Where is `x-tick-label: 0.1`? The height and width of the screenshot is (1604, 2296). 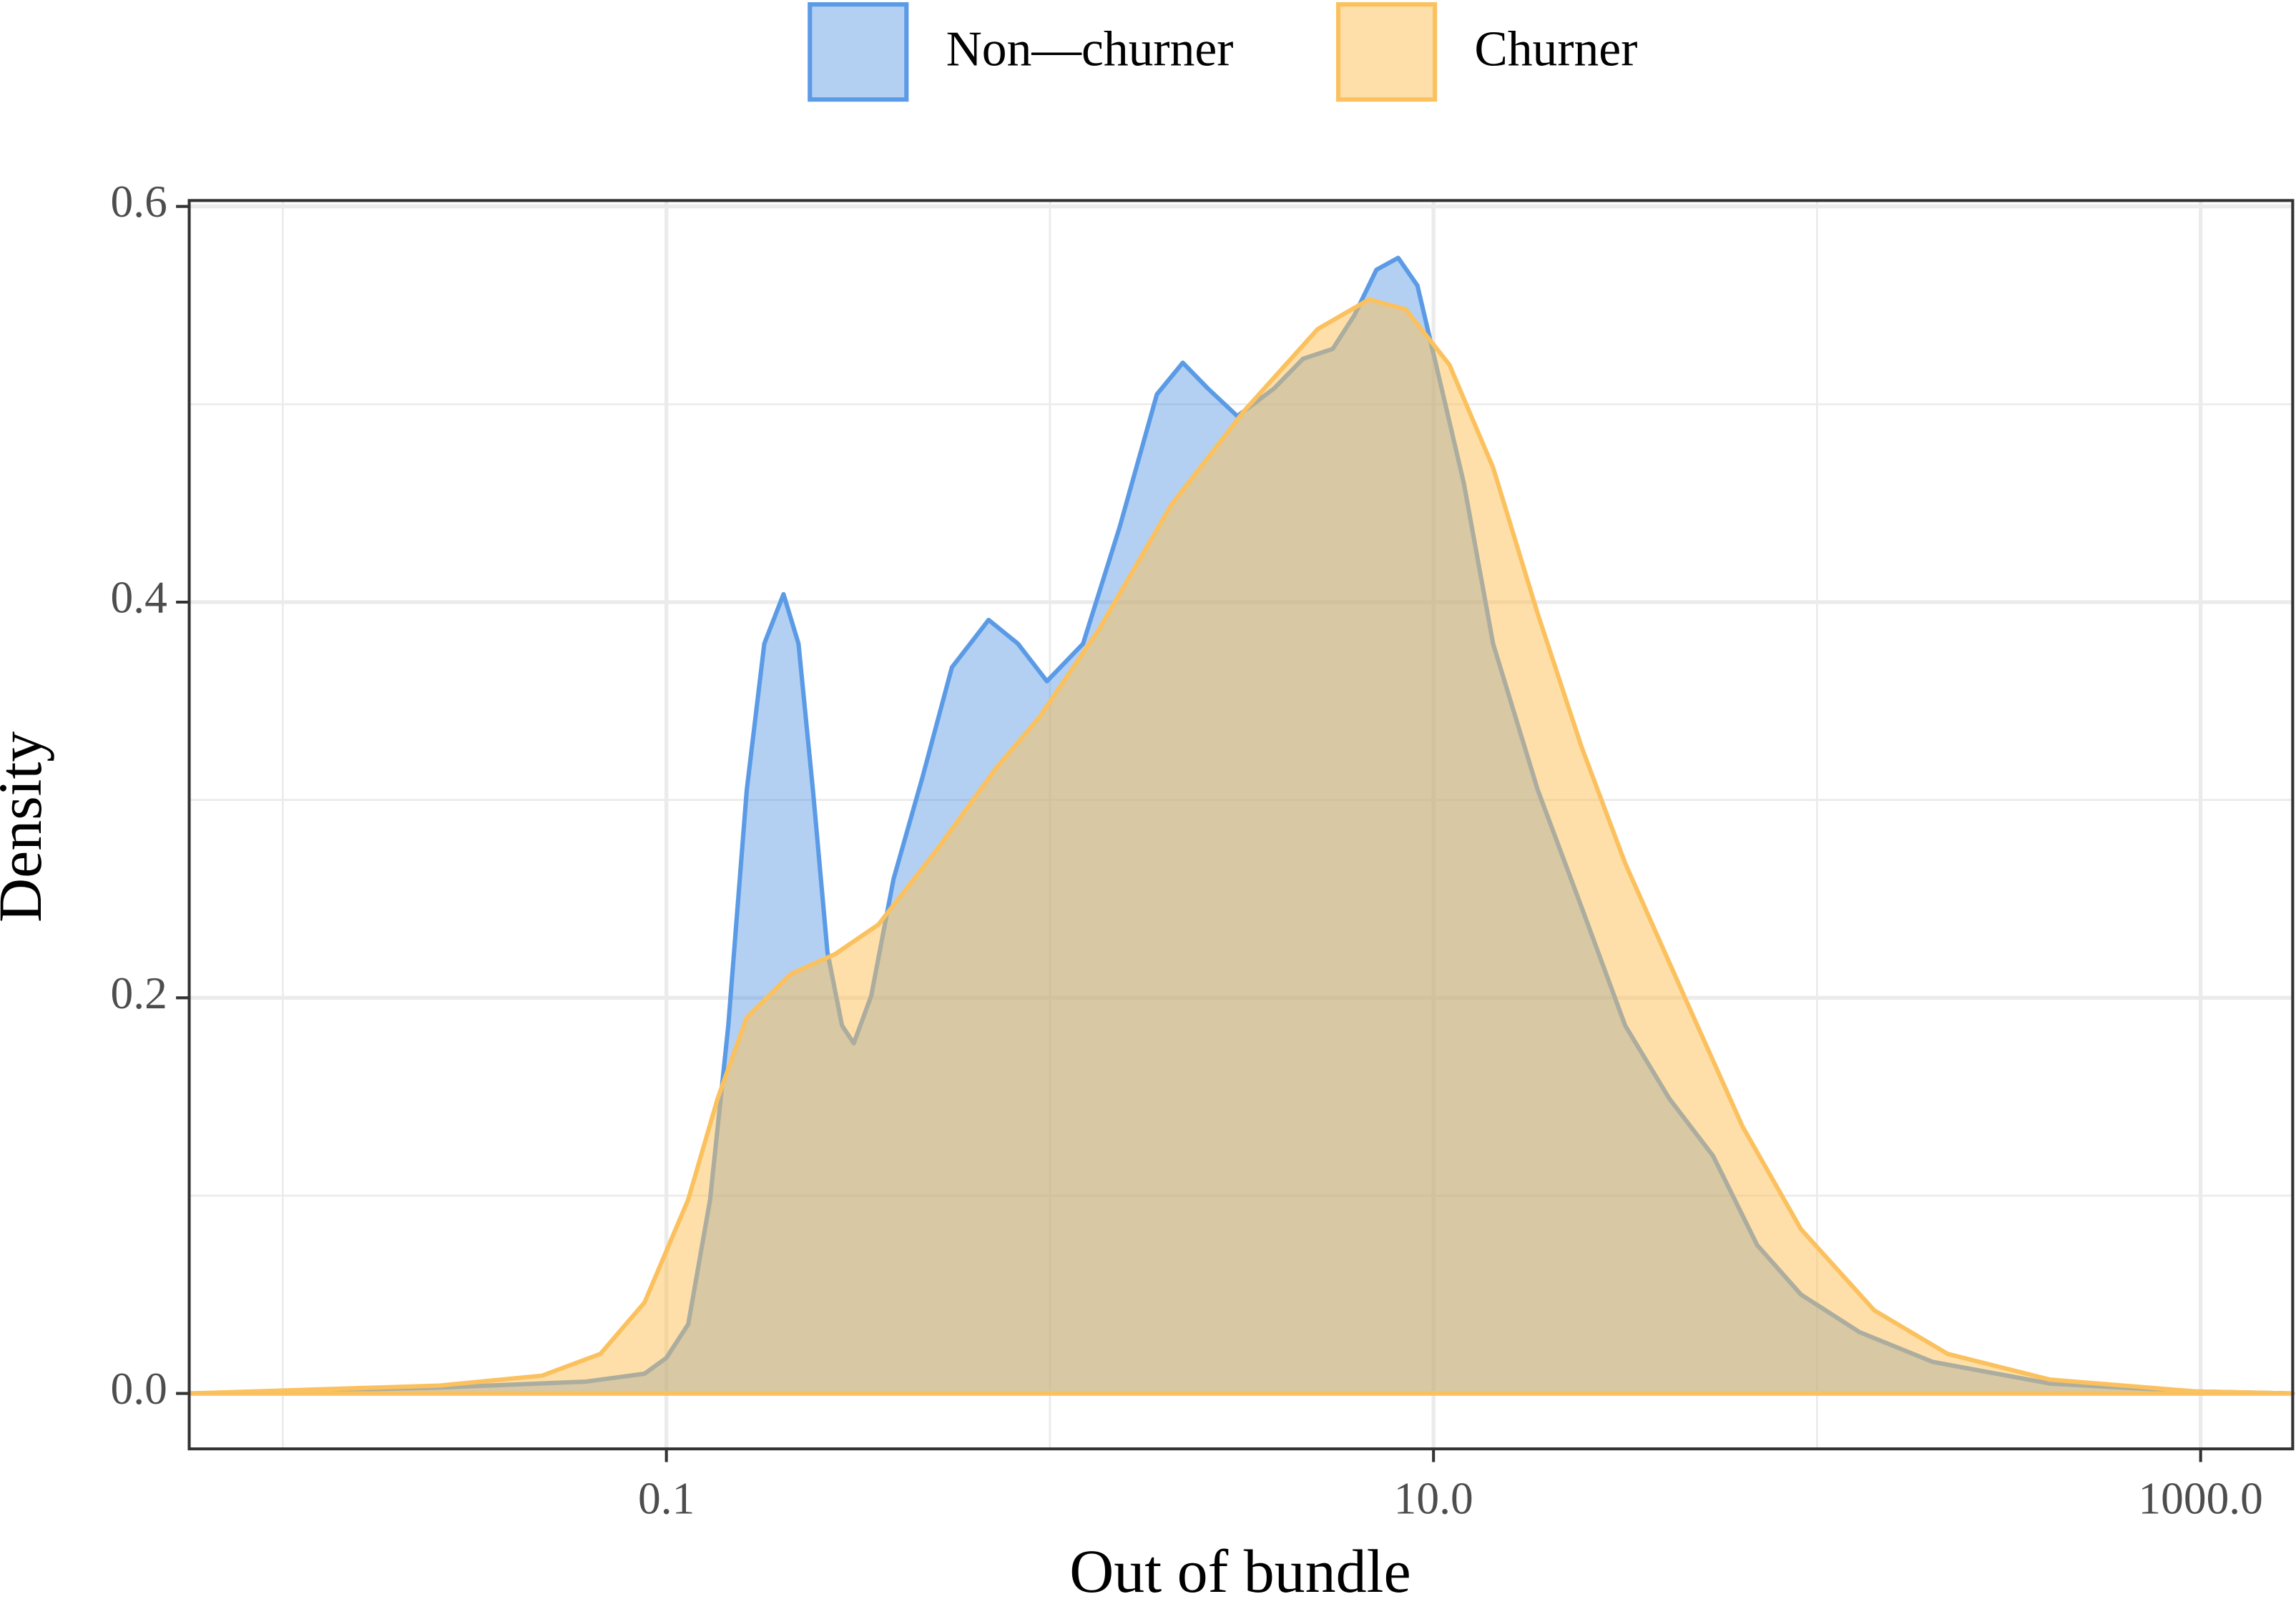
x-tick-label: 0.1 is located at coordinates (666, 1498).